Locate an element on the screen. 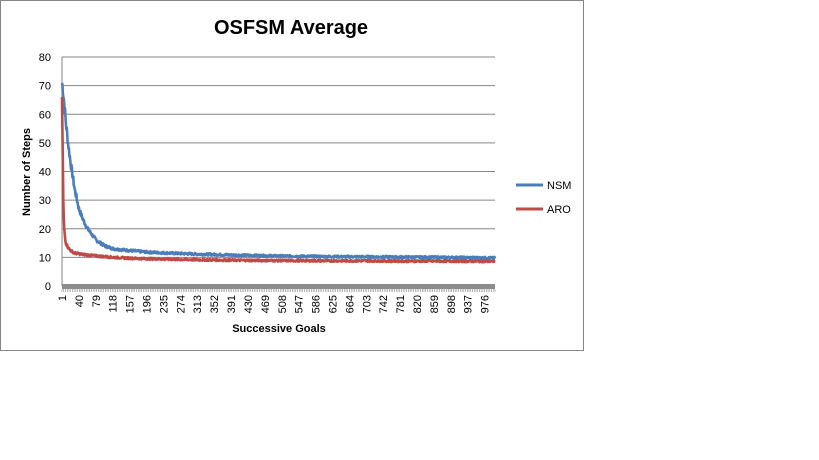 Image resolution: width=819 pixels, height=460 pixels. y-tick-label: 30 is located at coordinates (45, 201).